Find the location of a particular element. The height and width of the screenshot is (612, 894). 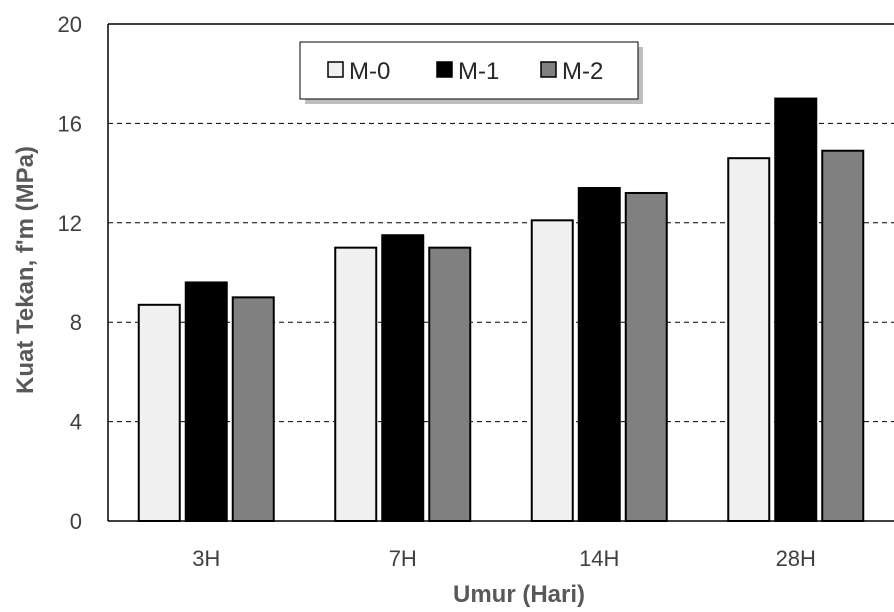

x-axis-title: Umur (Hari) is located at coordinates (519, 594).